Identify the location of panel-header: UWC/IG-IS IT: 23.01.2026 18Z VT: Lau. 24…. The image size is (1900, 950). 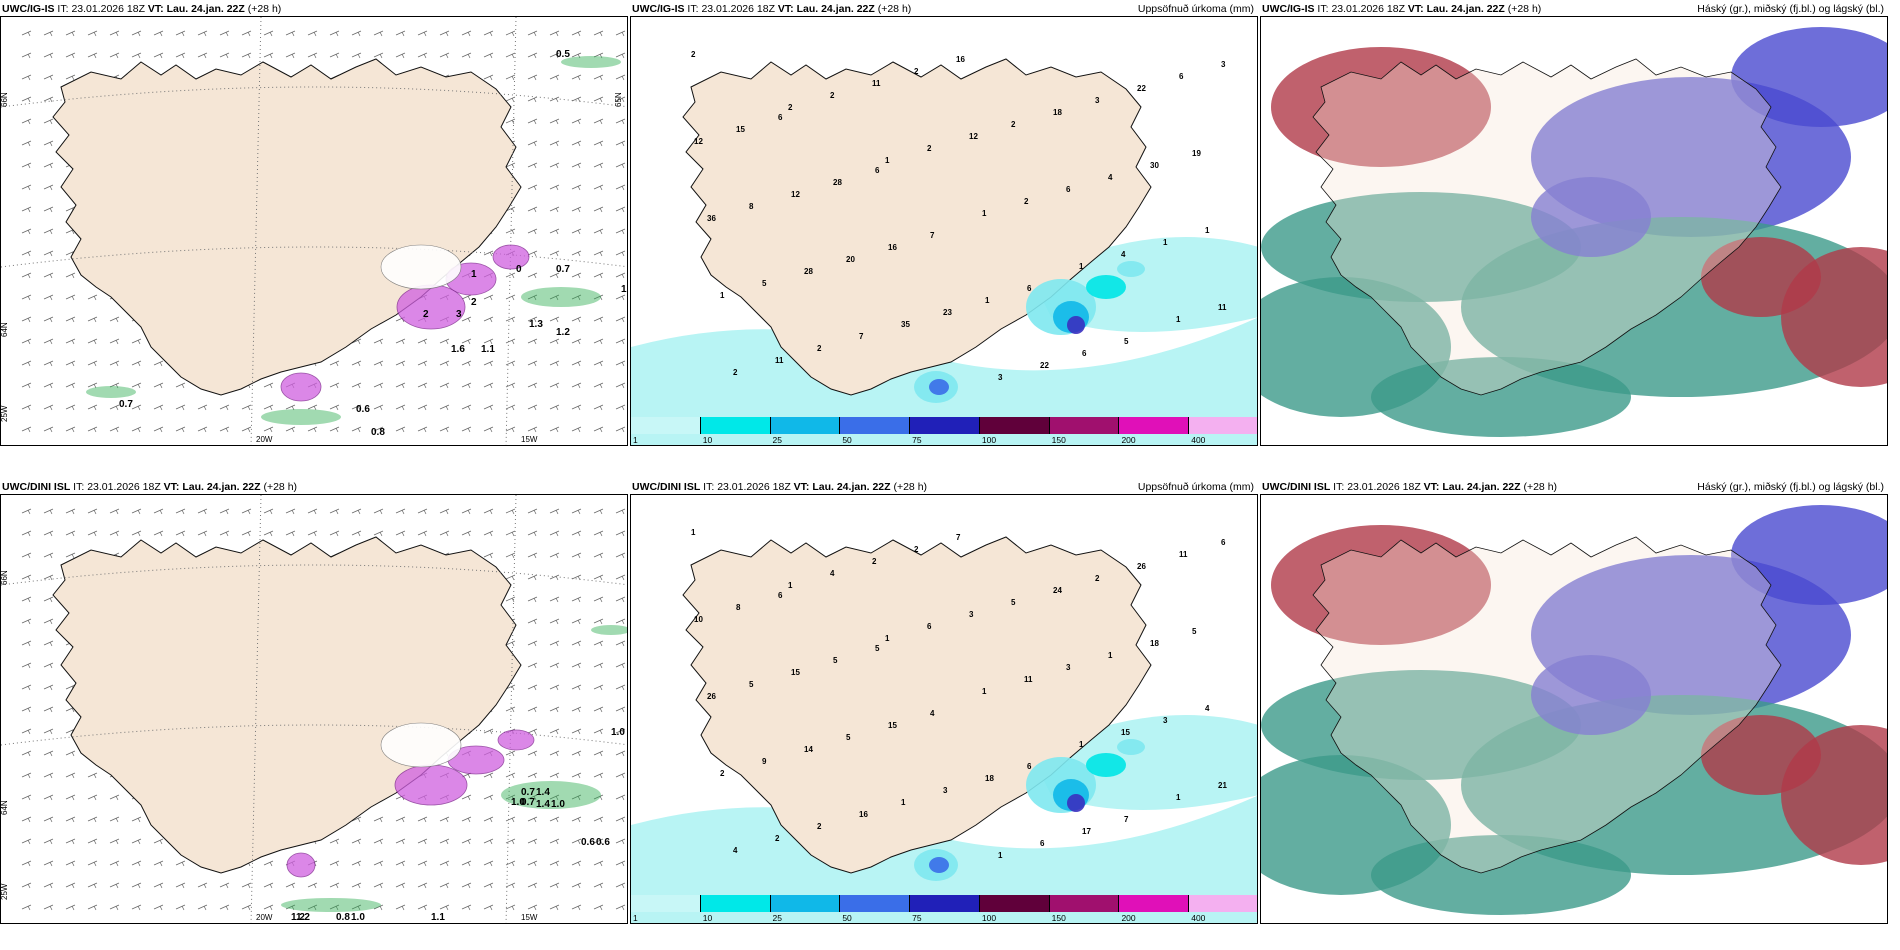
(142, 9).